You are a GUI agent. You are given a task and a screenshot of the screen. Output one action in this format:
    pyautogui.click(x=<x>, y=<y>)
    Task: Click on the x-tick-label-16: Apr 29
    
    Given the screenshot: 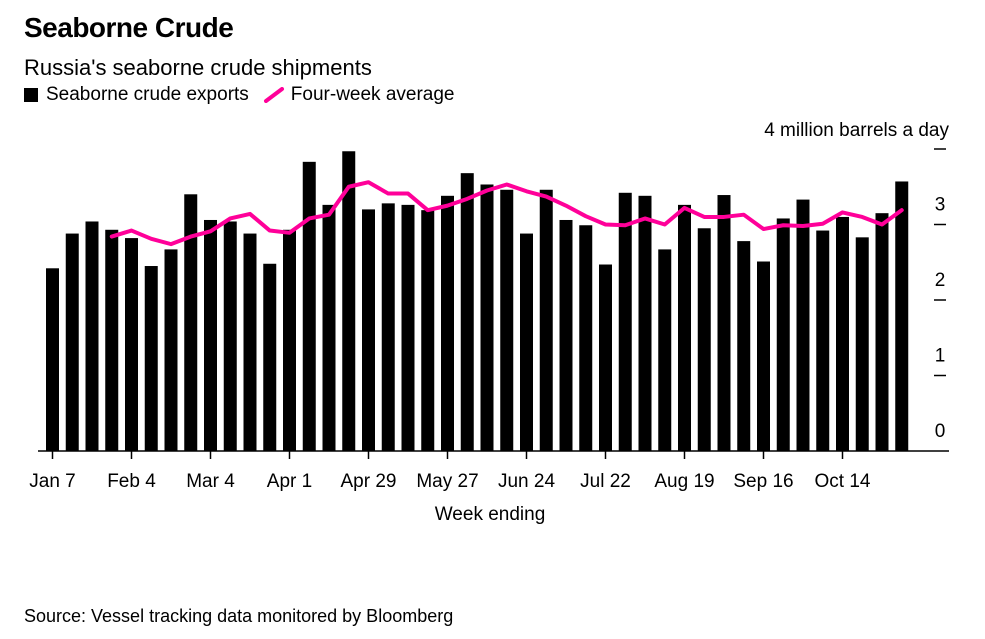 What is the action you would take?
    pyautogui.click(x=369, y=481)
    